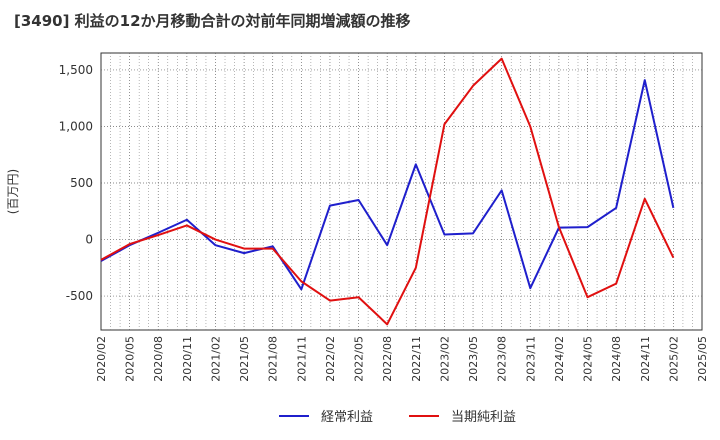 The height and width of the screenshot is (440, 720). Describe the element at coordinates (13, 191) in the screenshot. I see `y-axis-label: (百万円)` at that location.